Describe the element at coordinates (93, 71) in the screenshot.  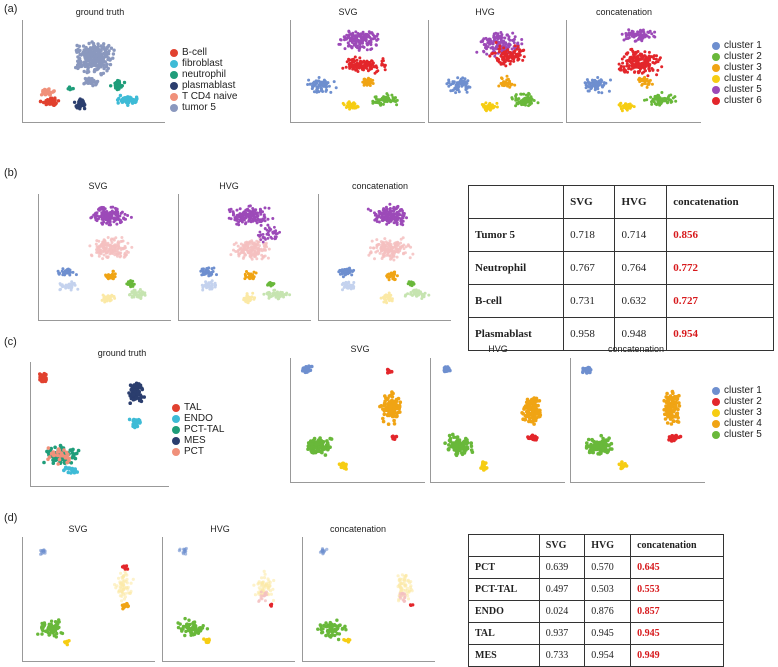
I see `scatter-a-ground-truth` at that location.